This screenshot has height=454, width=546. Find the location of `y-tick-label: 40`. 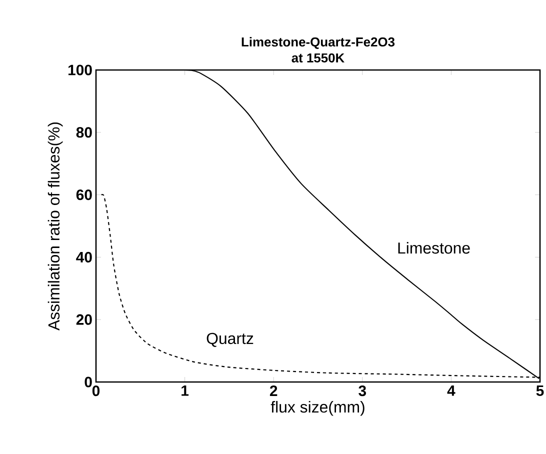

y-tick-label: 40 is located at coordinates (84, 257).